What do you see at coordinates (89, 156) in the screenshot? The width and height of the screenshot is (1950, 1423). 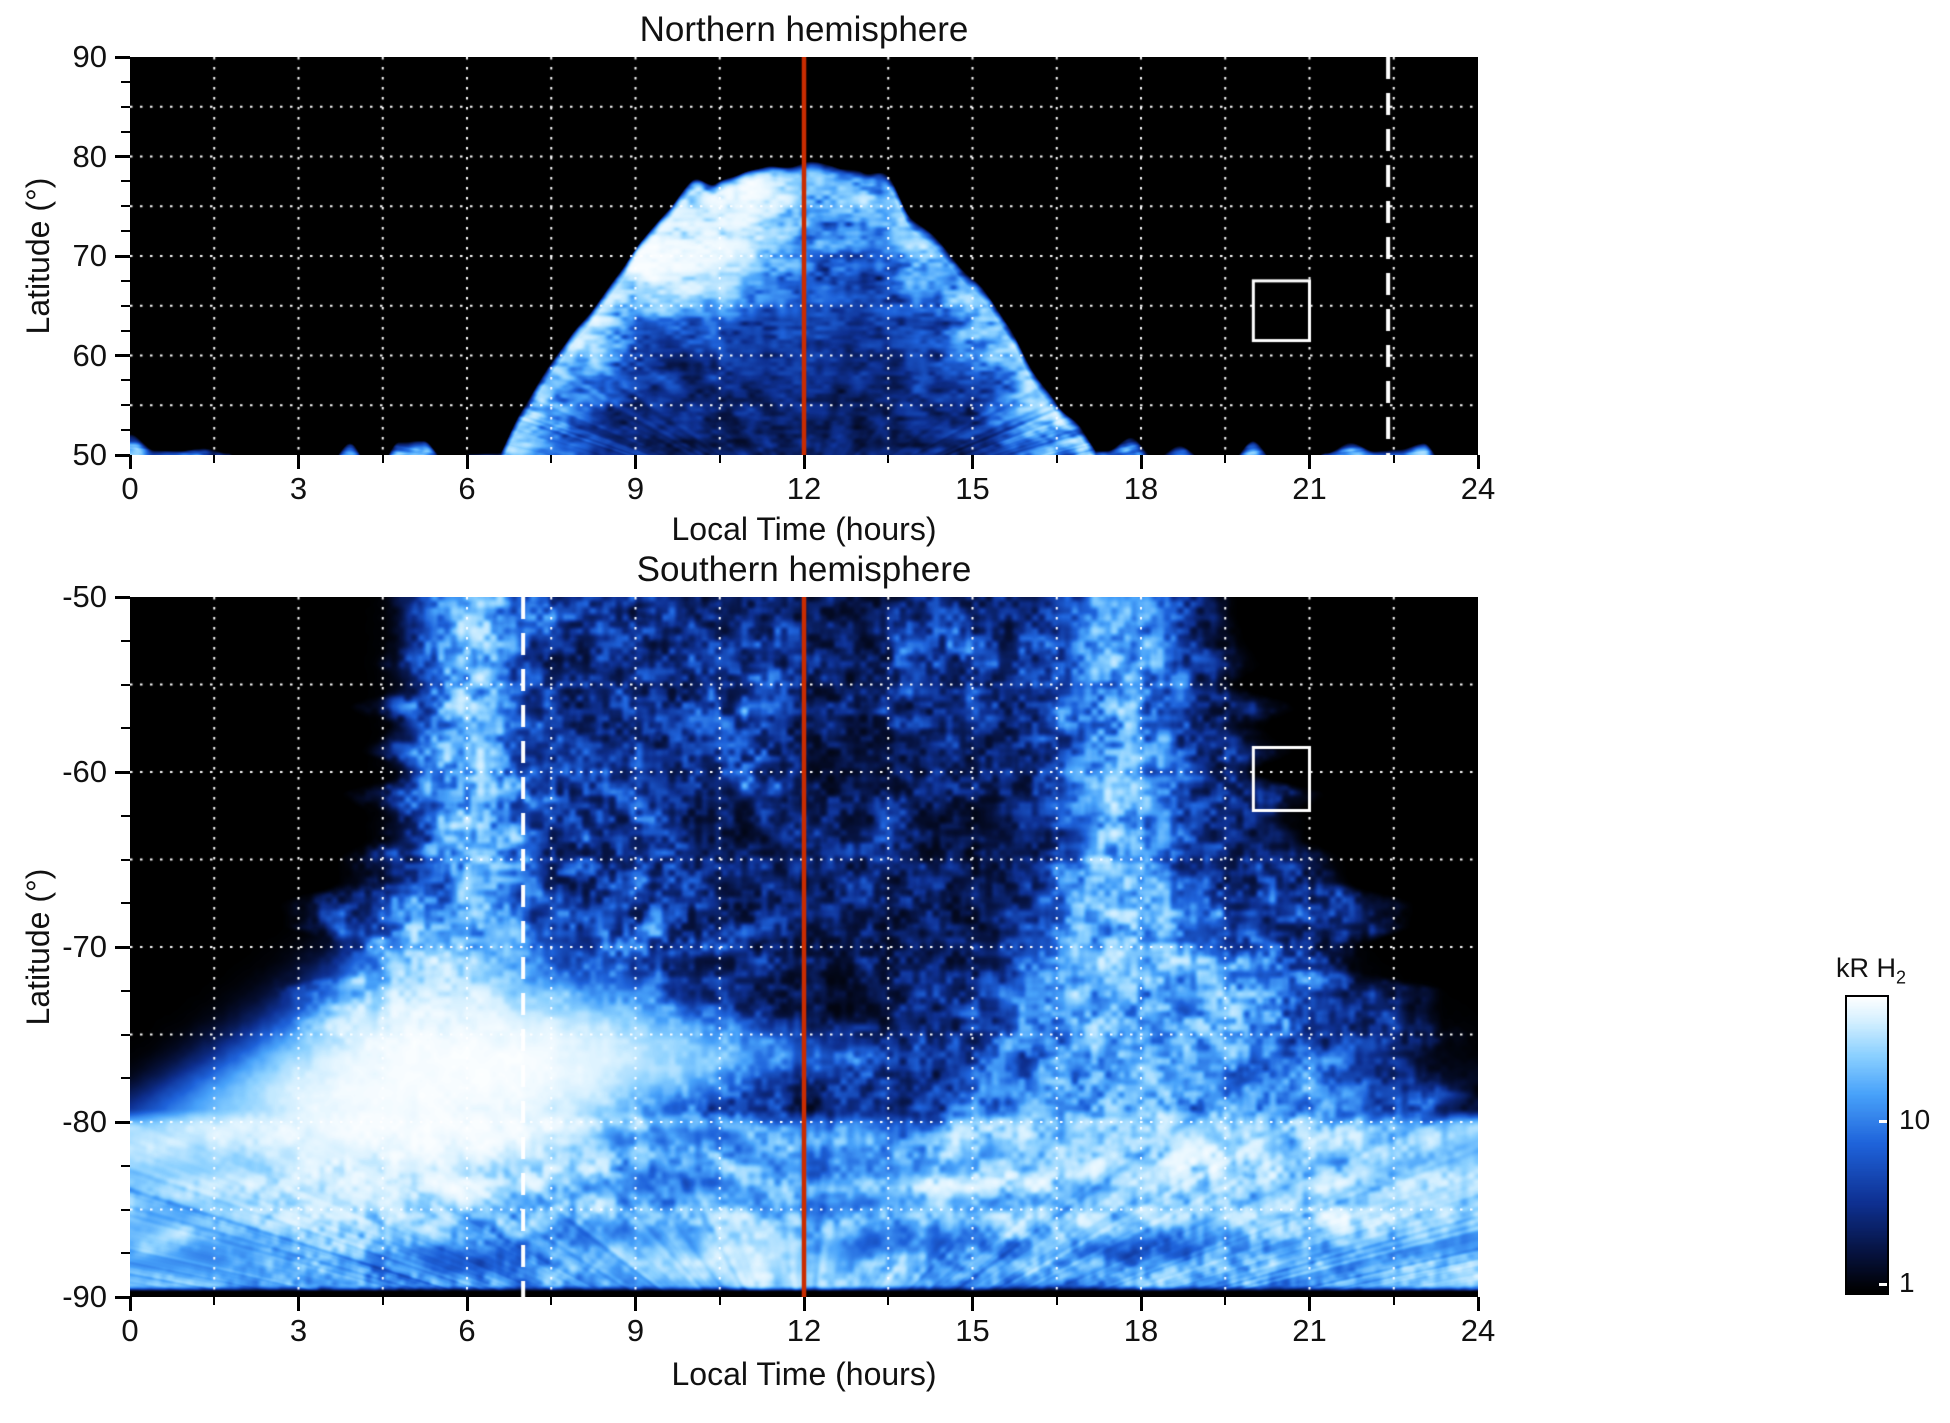 I see `y-tick-label: 80` at bounding box center [89, 156].